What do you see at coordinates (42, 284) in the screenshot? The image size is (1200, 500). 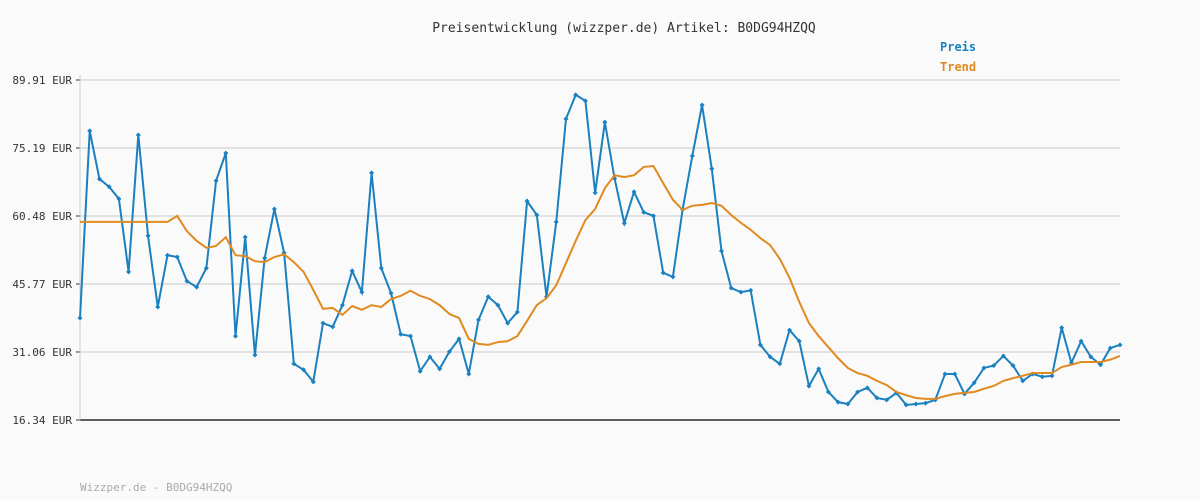 I see `y-tick-label: 45.77 EUR` at bounding box center [42, 284].